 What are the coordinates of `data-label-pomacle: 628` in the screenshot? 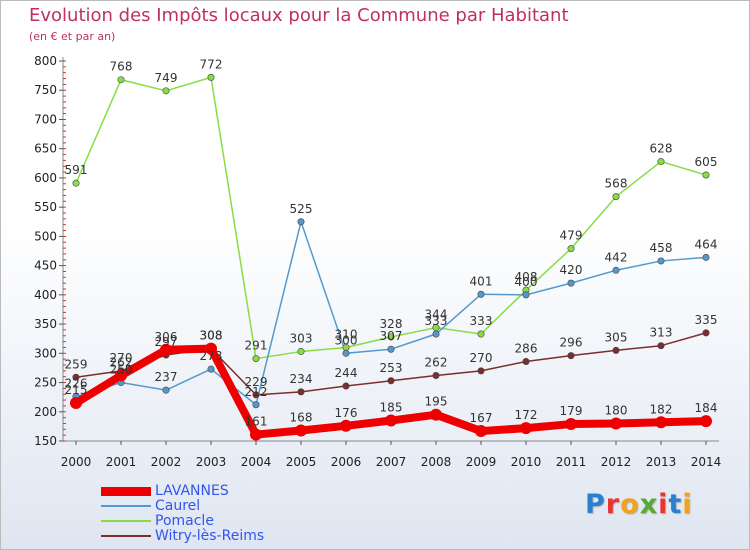 It's located at (661, 149).